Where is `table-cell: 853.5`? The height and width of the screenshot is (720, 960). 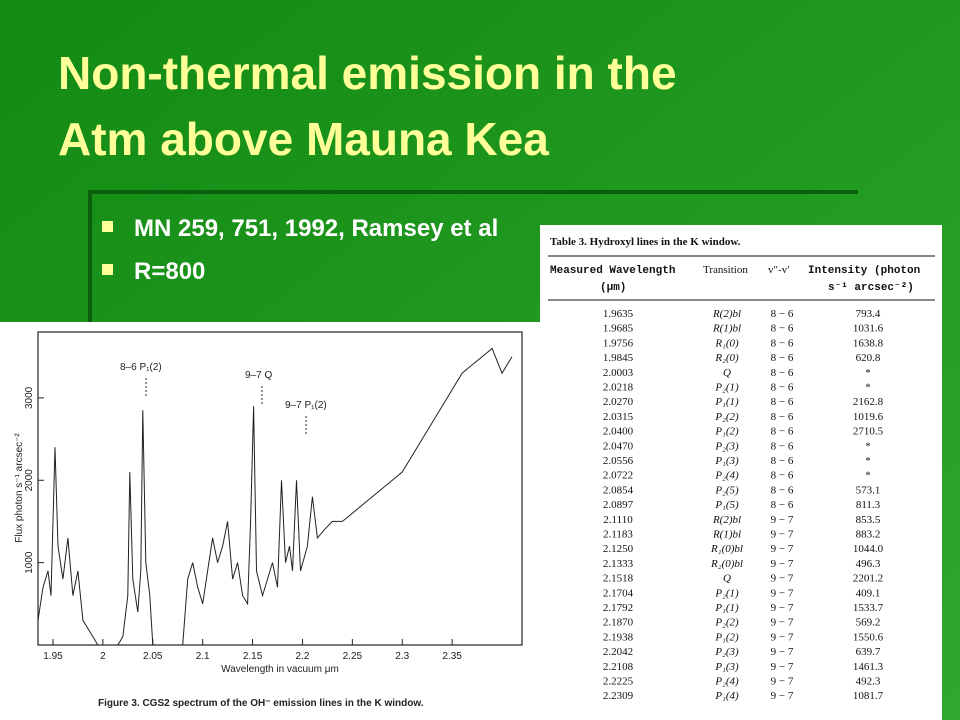 table-cell: 853.5 is located at coordinates (868, 520).